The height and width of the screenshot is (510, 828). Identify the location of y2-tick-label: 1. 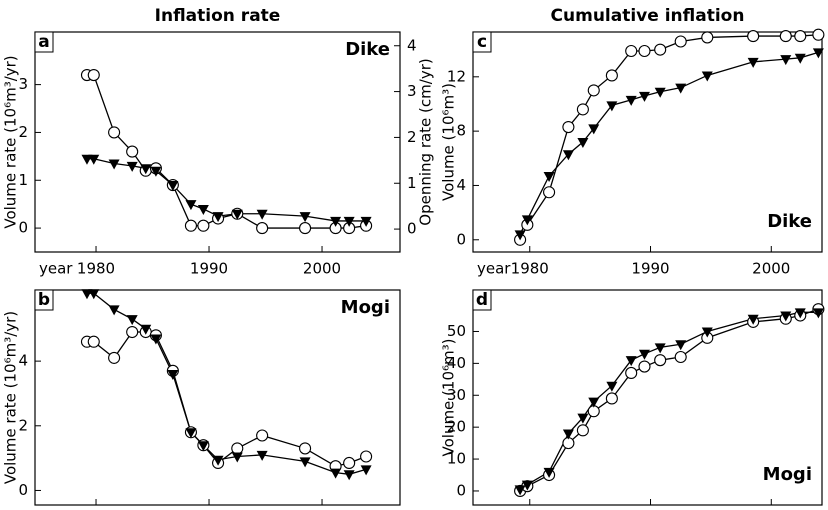
(412, 183).